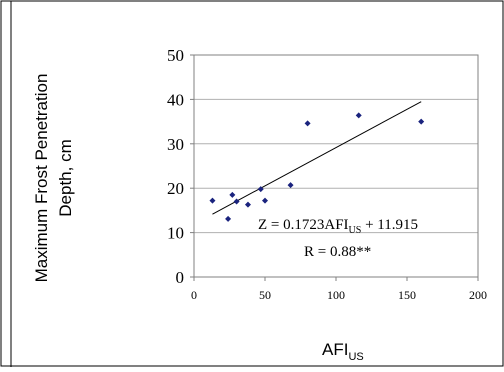  I want to click on trendline-group, so click(317, 158).